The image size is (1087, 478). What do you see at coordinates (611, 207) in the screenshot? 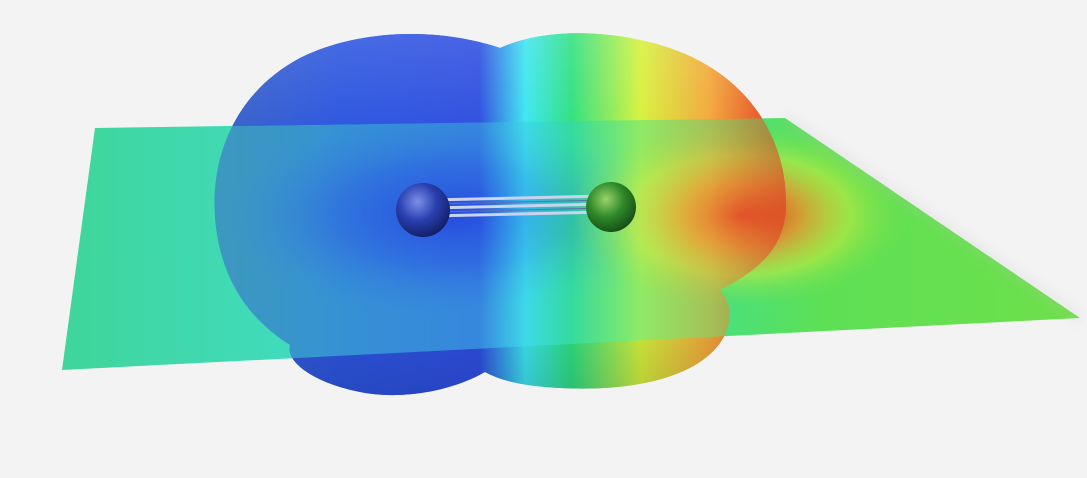
I see `atom-right` at bounding box center [611, 207].